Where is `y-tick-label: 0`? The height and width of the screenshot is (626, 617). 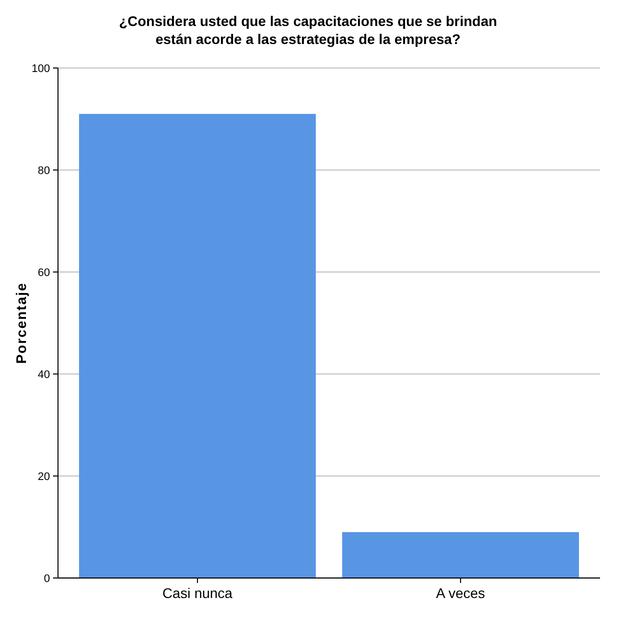 y-tick-label: 0 is located at coordinates (47, 578).